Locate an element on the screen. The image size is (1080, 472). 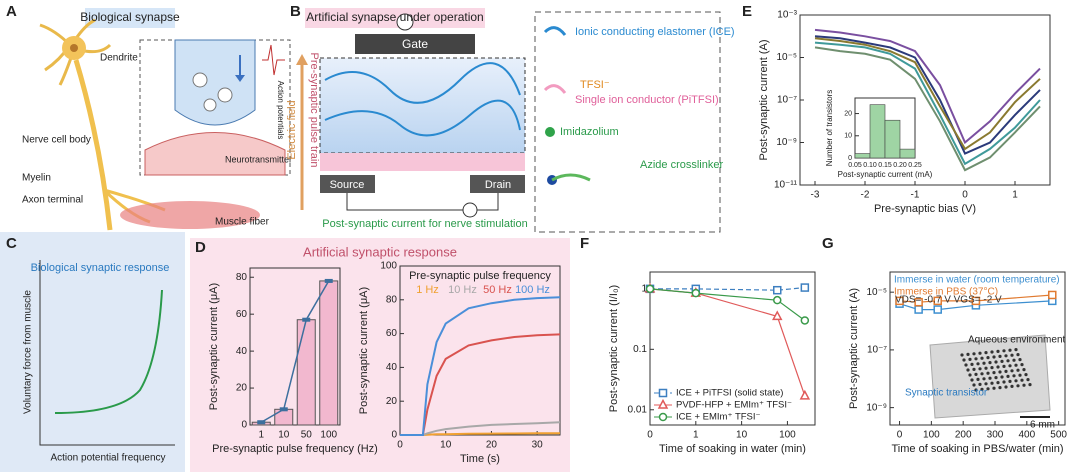
label: Gate is located at coordinates (415, 44).